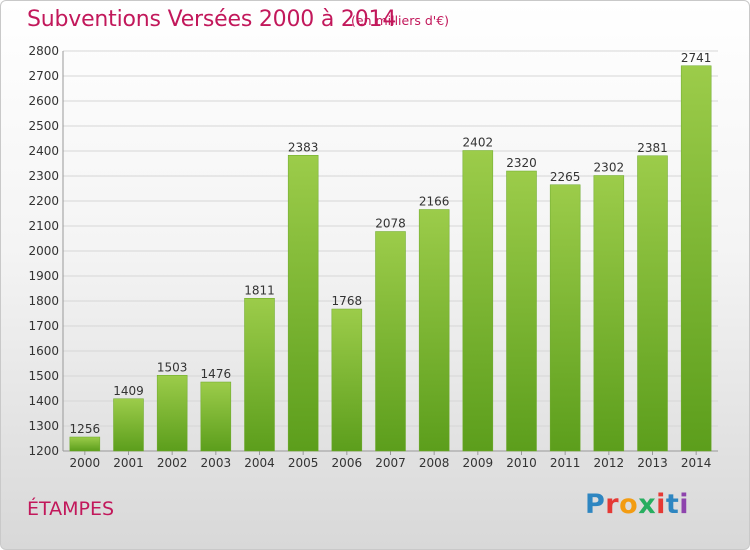 The width and height of the screenshot is (750, 550). I want to click on y-tick-label: 1800, so click(43, 301).